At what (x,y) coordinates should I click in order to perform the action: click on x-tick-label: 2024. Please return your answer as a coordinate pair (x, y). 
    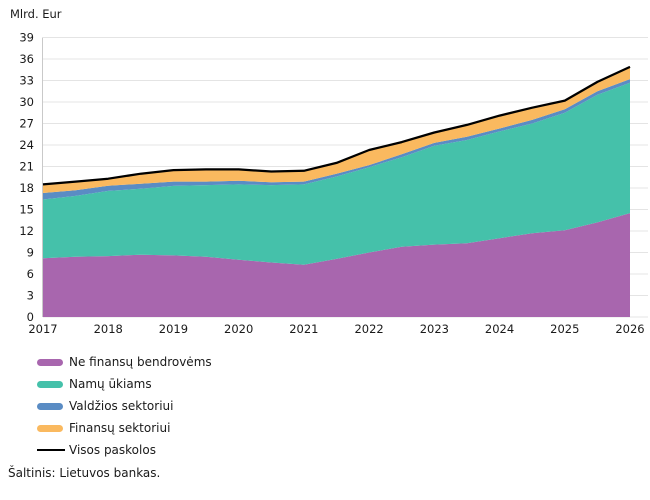
    Looking at the image, I should click on (499, 329).